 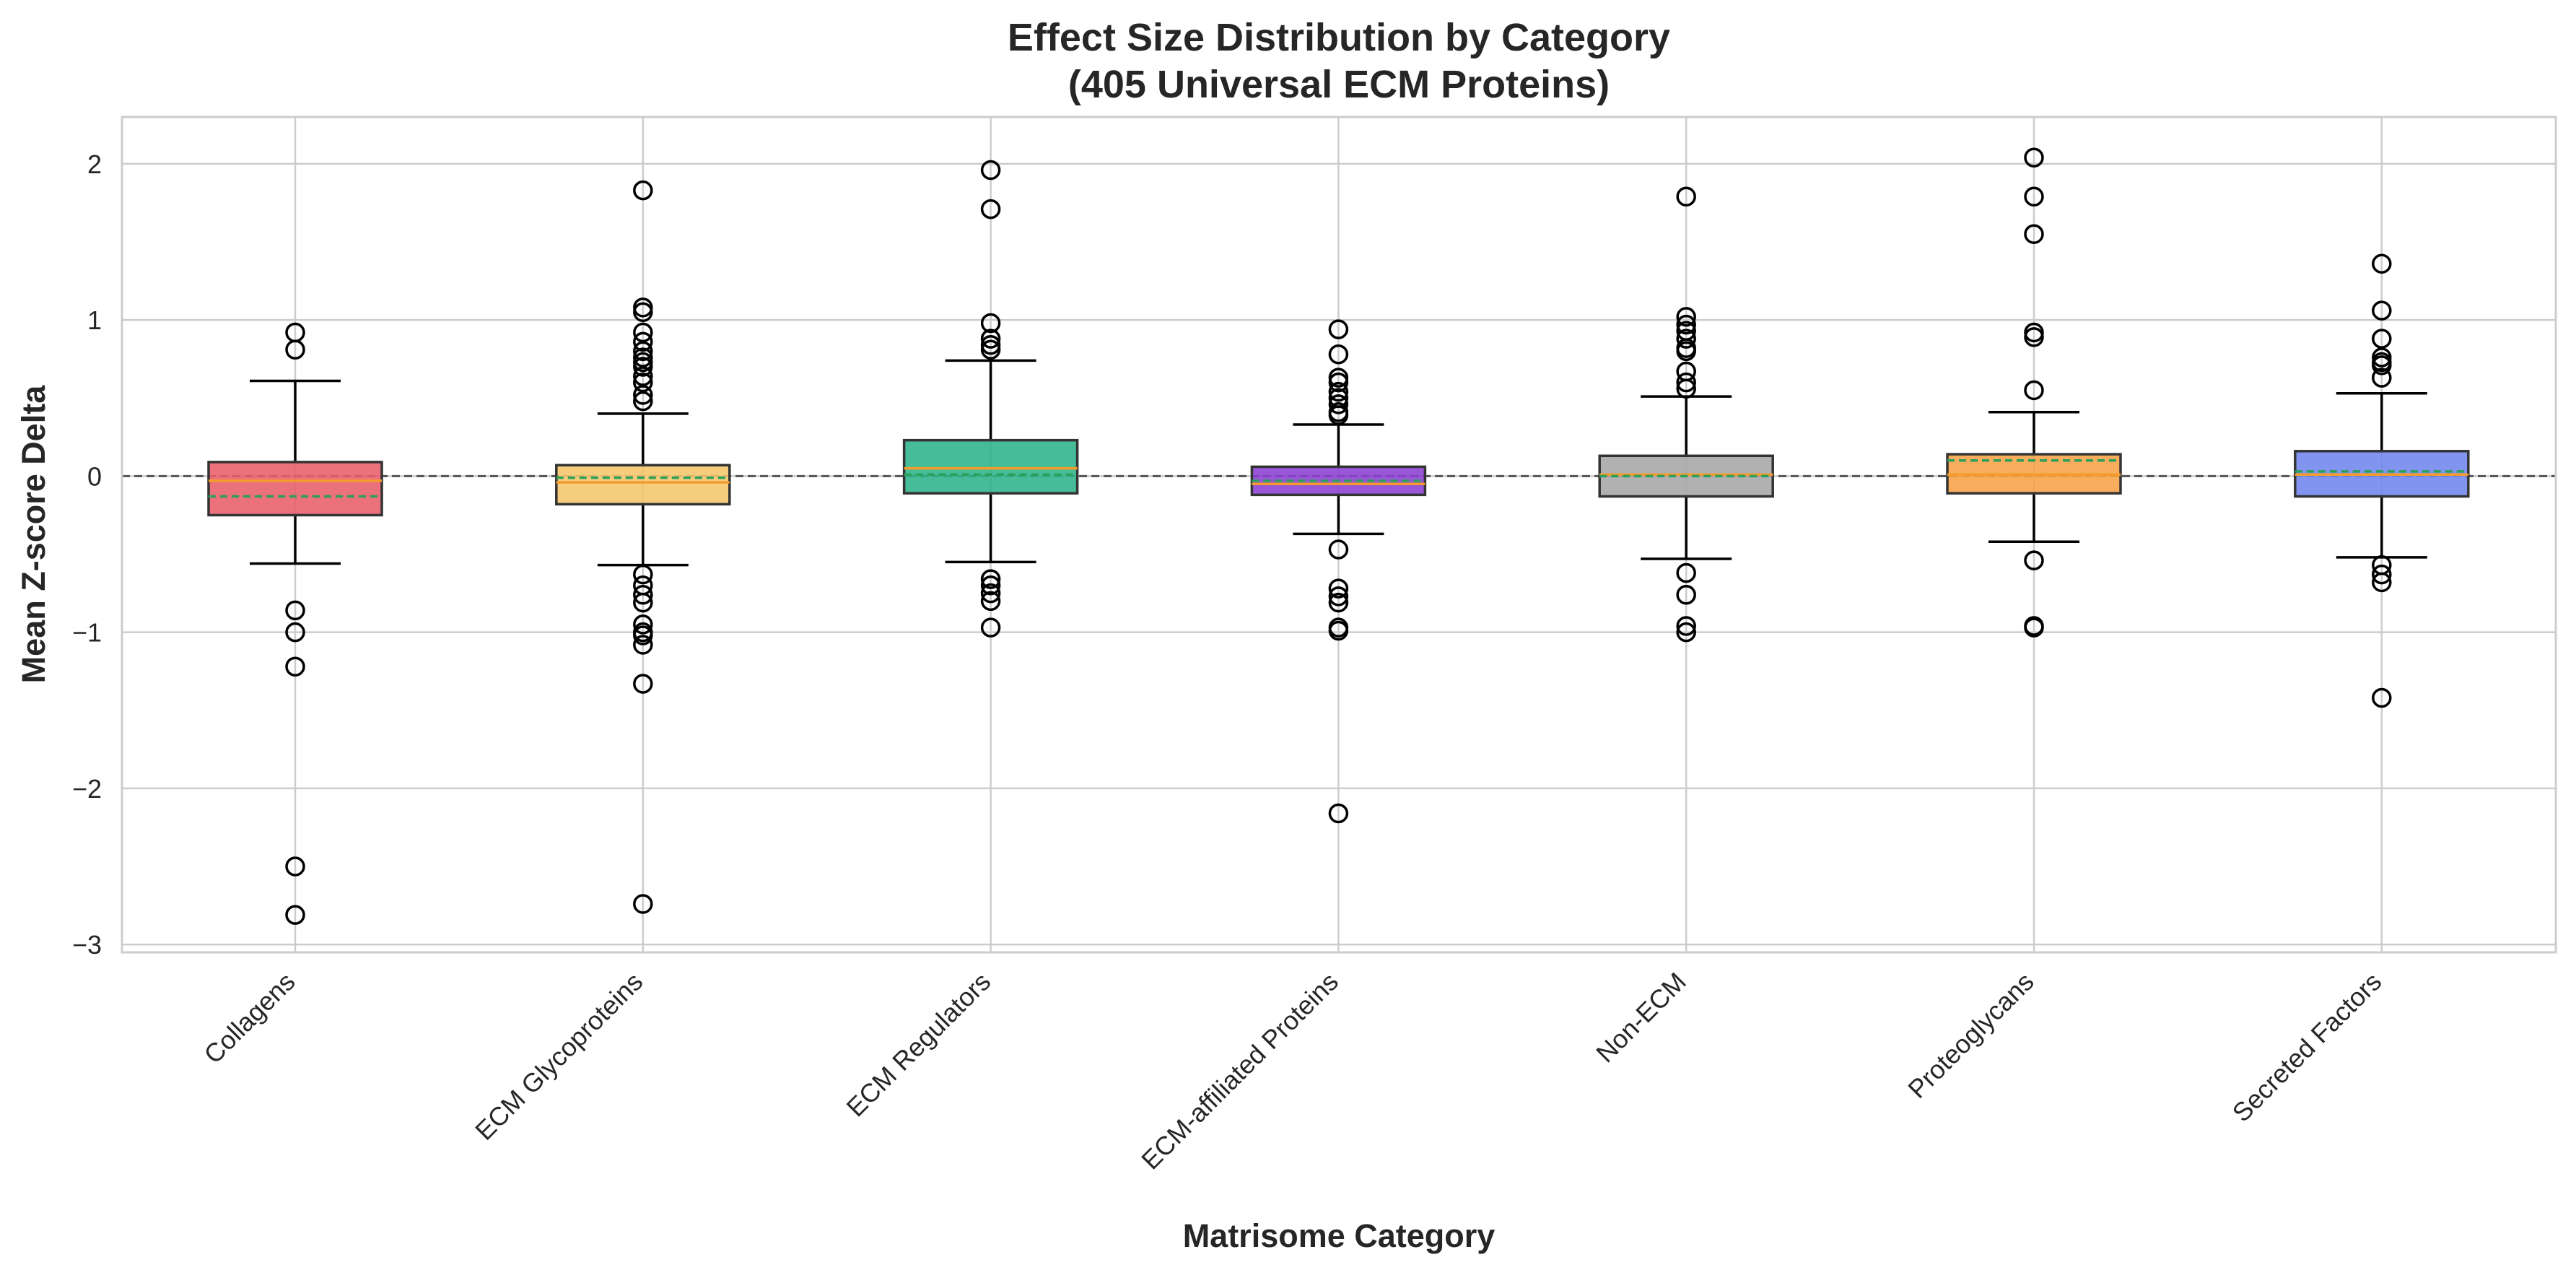 What do you see at coordinates (1339, 1235) in the screenshot?
I see `x-axis-label: Matrisome Category` at bounding box center [1339, 1235].